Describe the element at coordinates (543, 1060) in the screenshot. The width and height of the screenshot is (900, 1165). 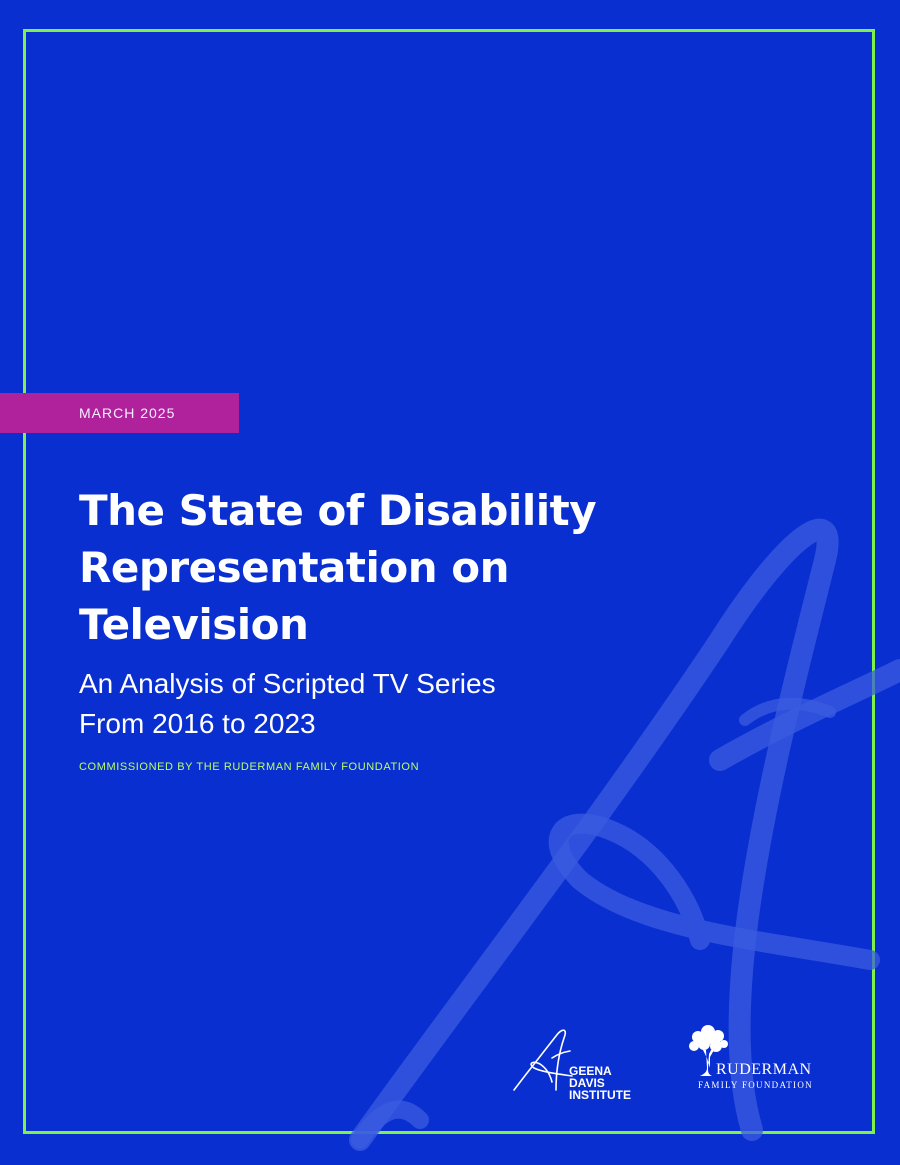
I see `signature-g-icon` at that location.